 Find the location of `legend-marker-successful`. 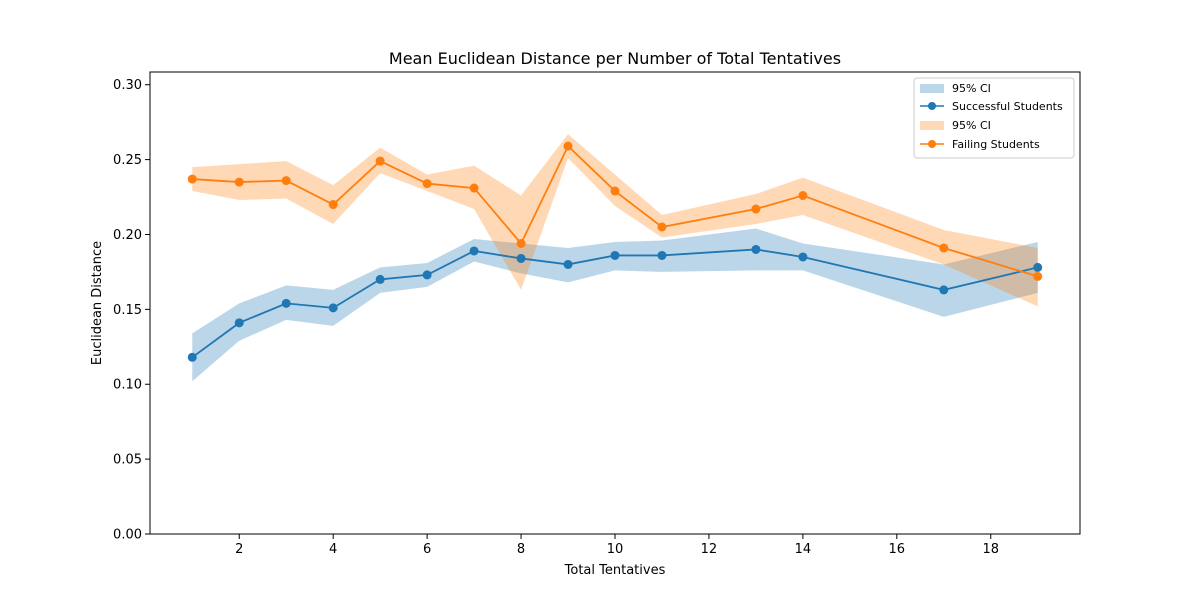

legend-marker-successful is located at coordinates (932, 106).